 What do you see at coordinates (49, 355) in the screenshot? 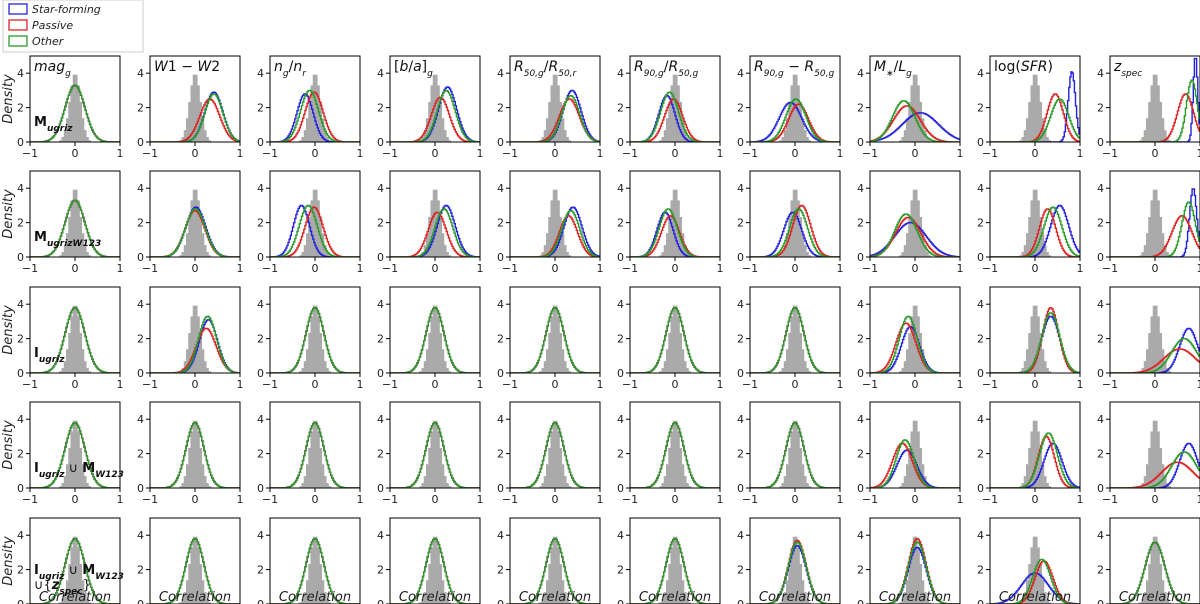
I see `row-label: Iugriz` at bounding box center [49, 355].